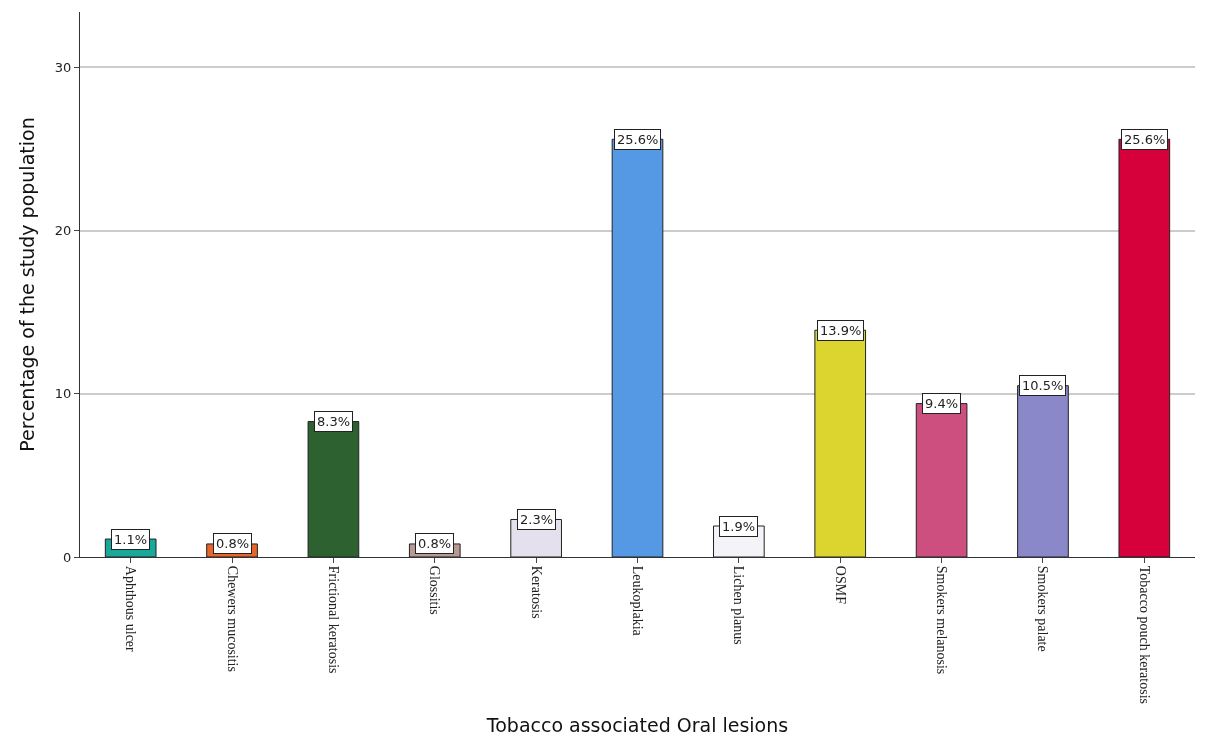  Describe the element at coordinates (841, 330) in the screenshot. I see `data-label: 13.9%` at that location.